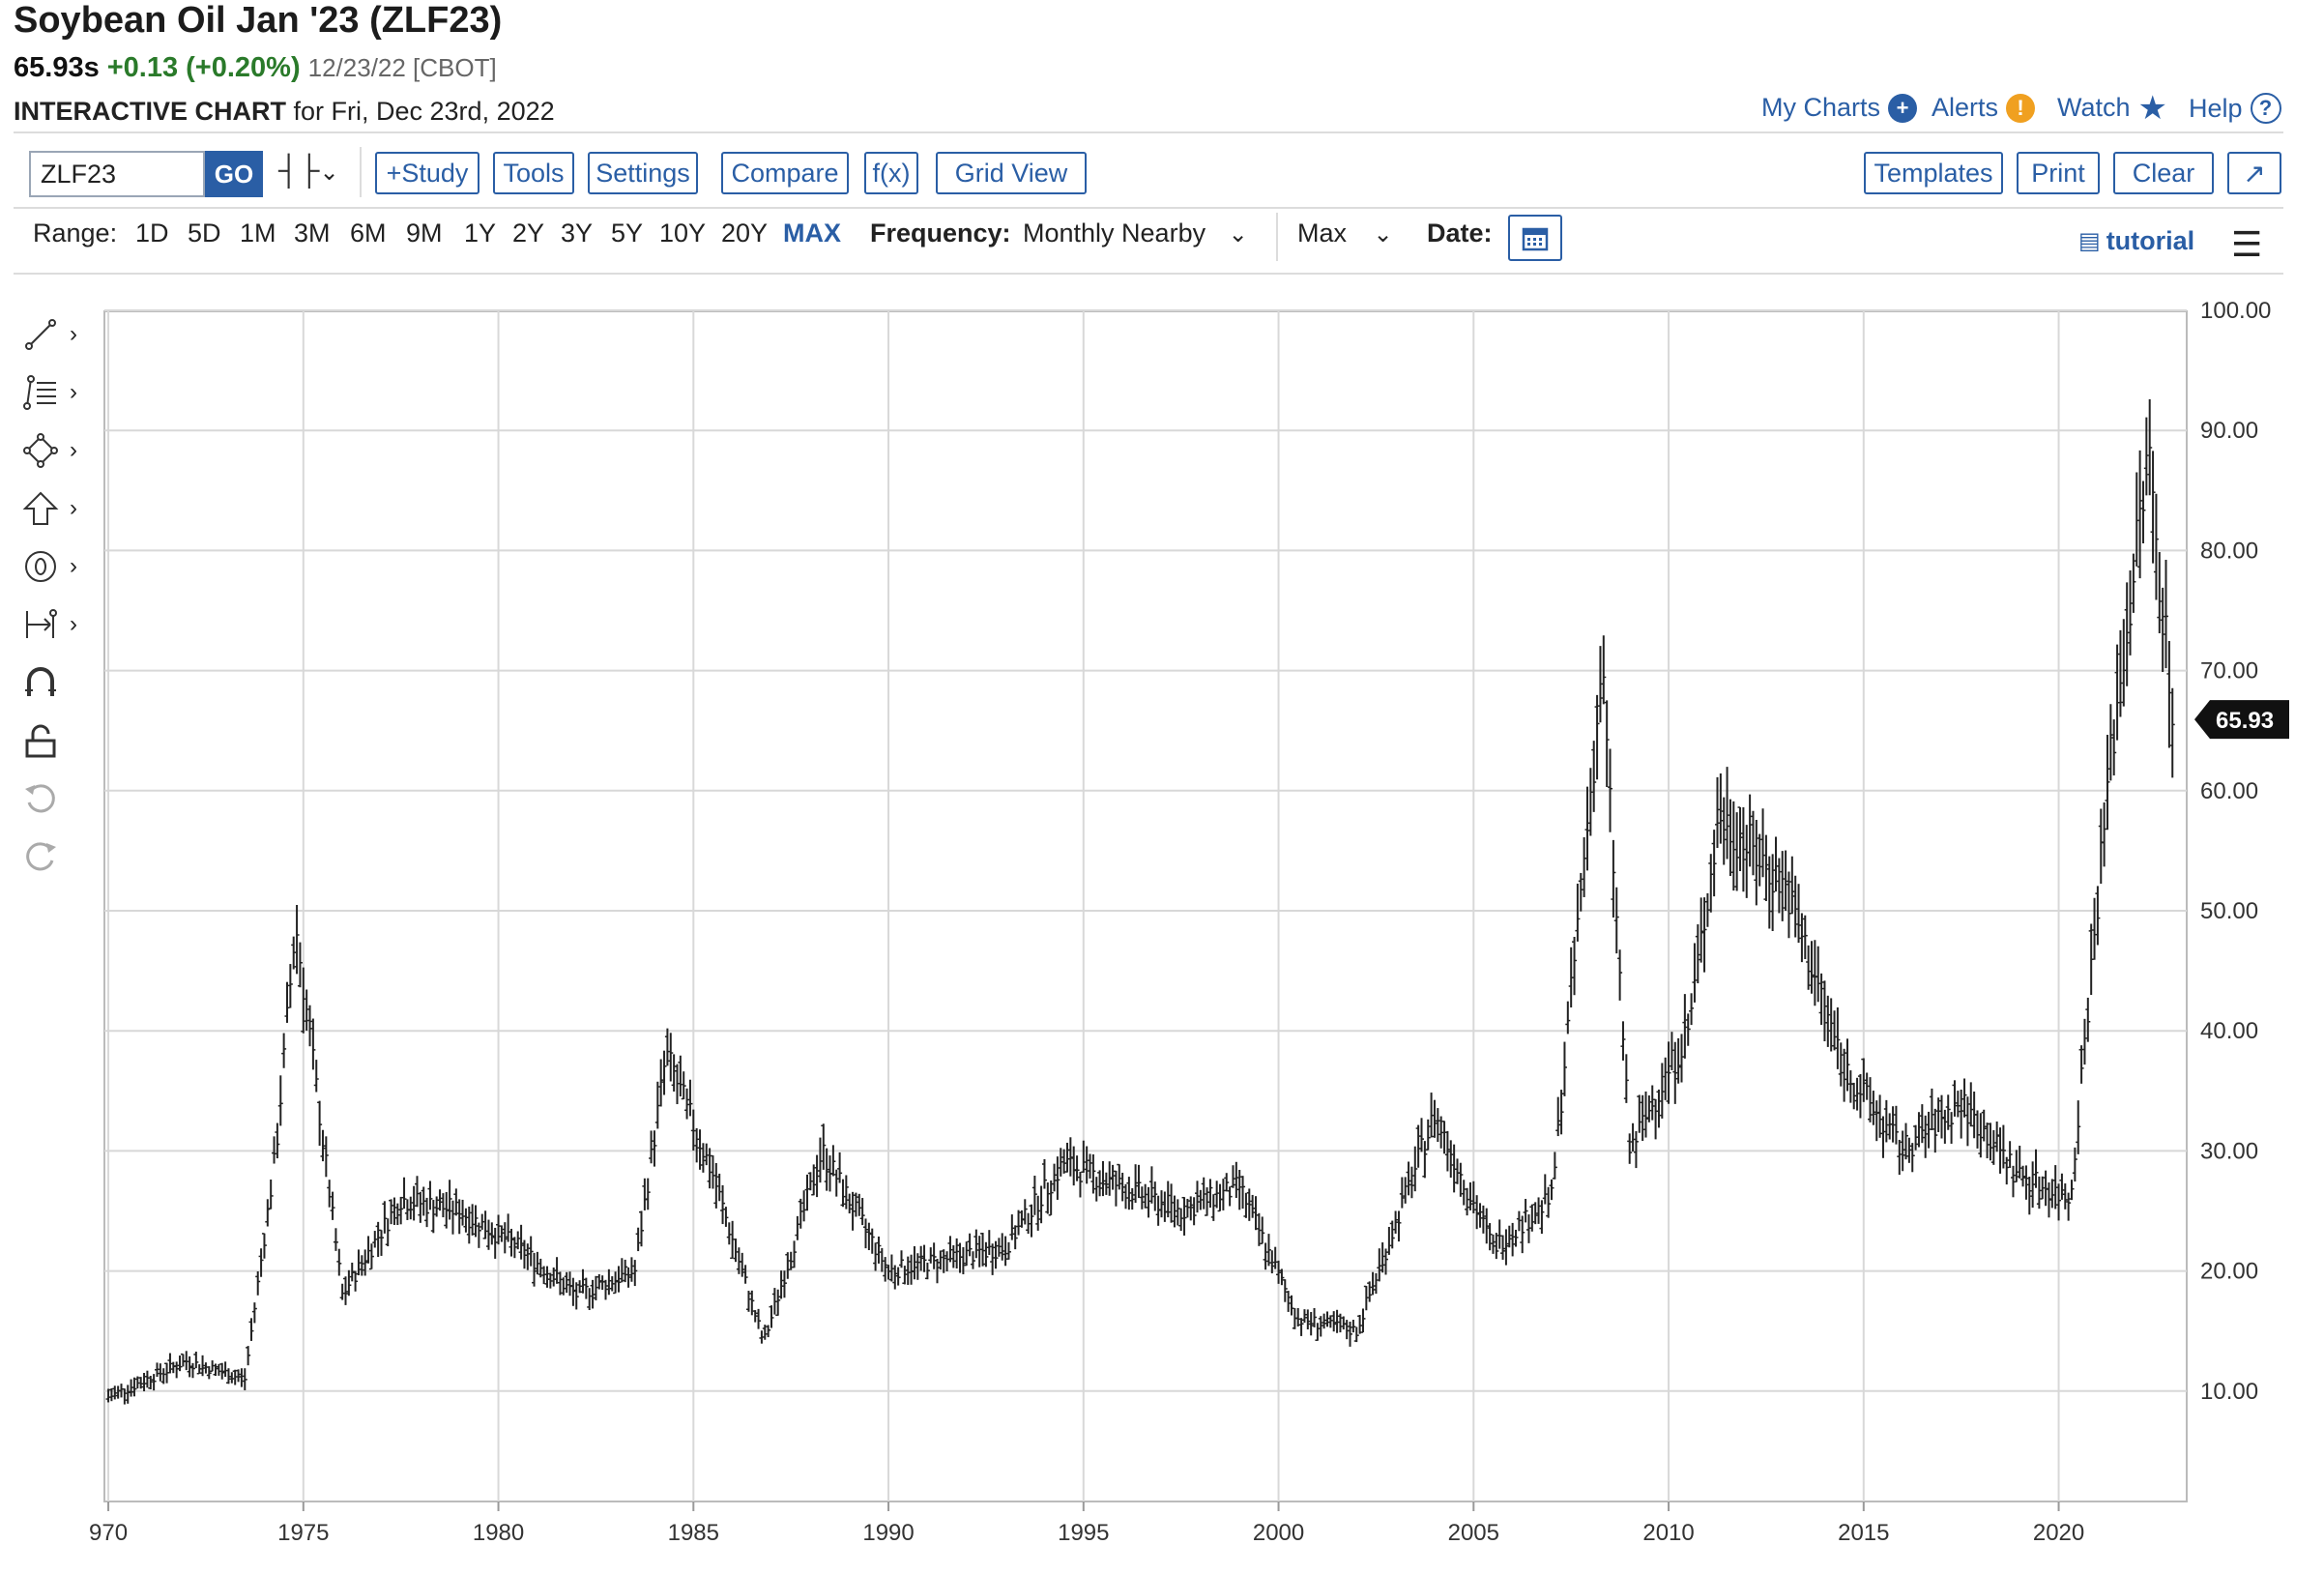 This screenshot has height=1574, width=2324. I want to click on menu-icon: ☰, so click(2247, 244).